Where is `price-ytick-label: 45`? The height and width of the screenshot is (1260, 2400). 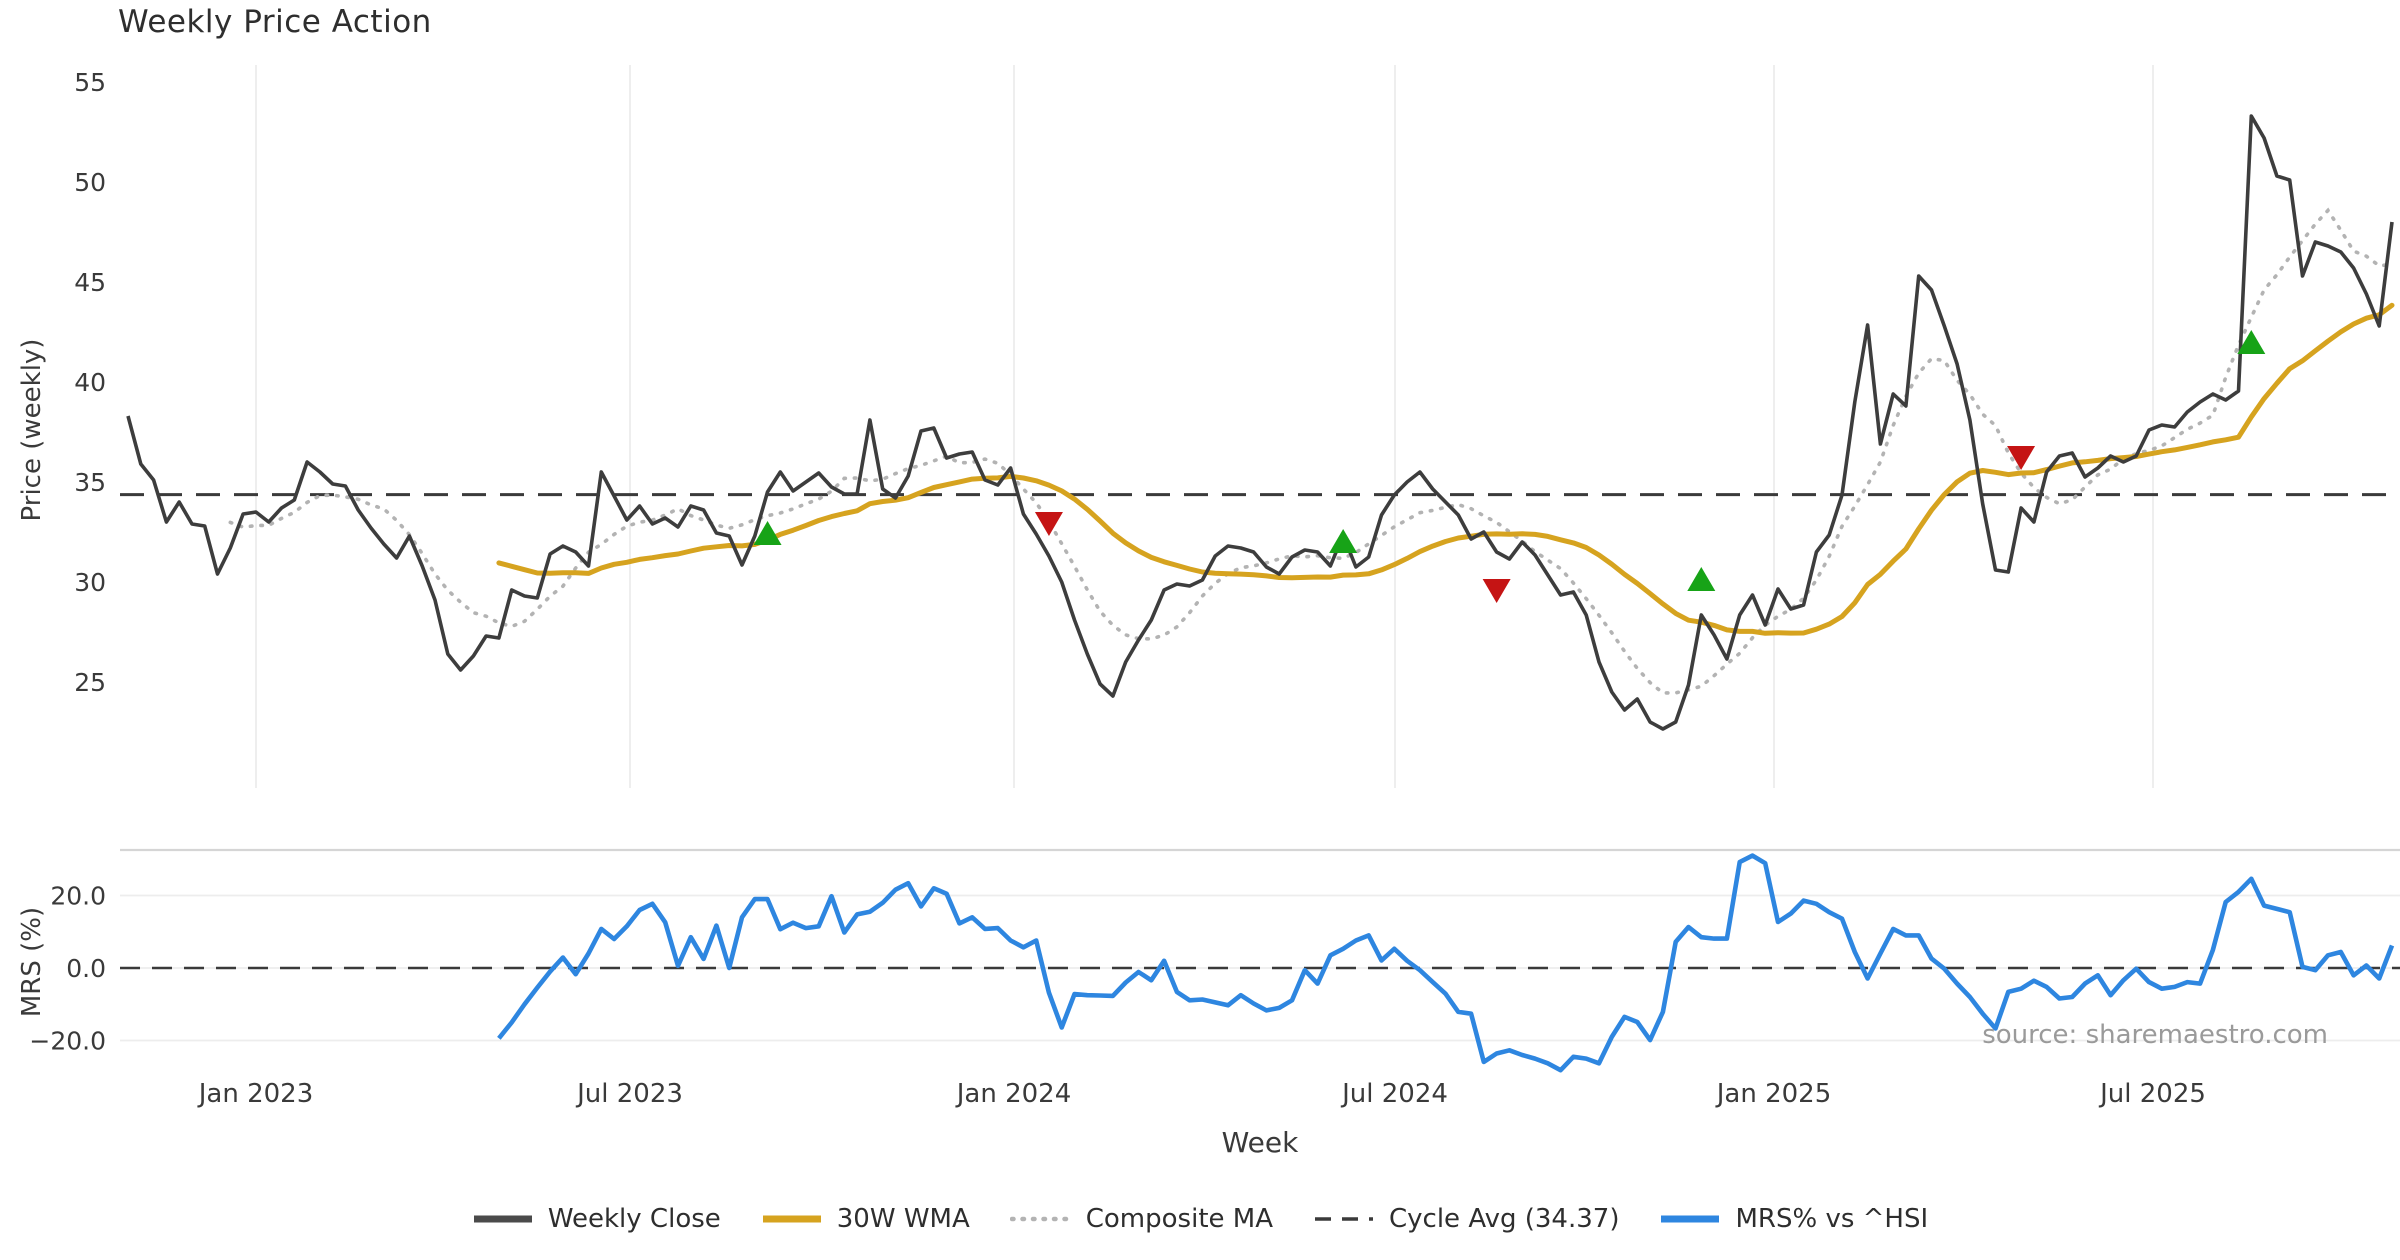
price-ytick-label: 45 is located at coordinates (90, 282).